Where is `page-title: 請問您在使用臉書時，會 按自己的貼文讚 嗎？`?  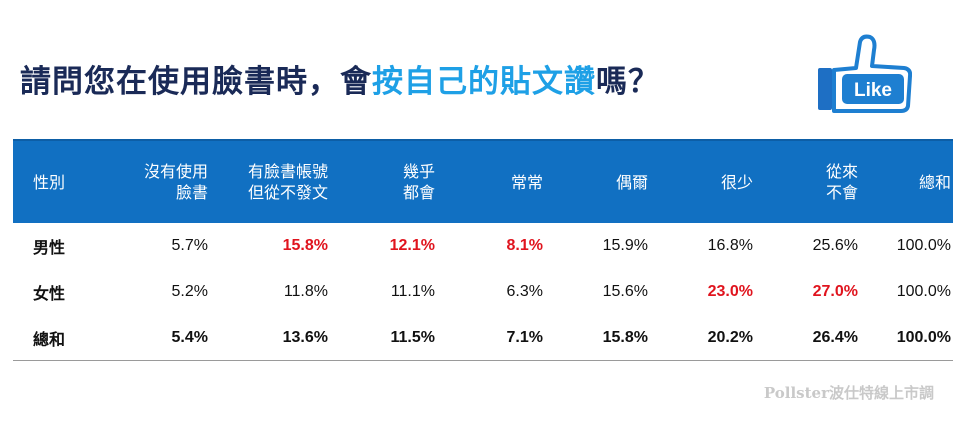 page-title: 請問您在使用臉書時，會 按自己的貼文讚 嗎？ is located at coordinates (340, 82).